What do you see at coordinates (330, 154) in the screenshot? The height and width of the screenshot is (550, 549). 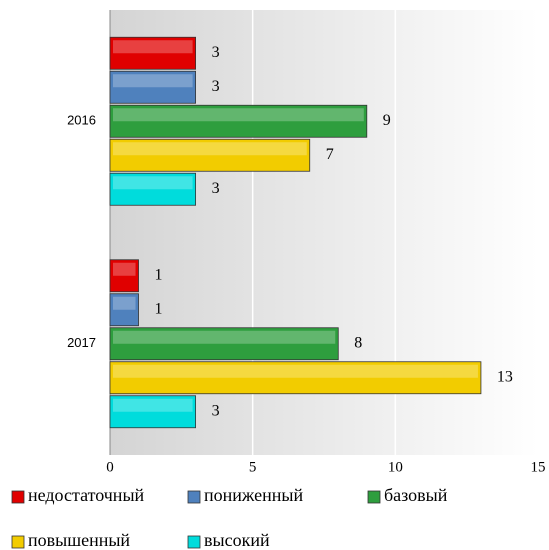 I see `data-label: 7` at bounding box center [330, 154].